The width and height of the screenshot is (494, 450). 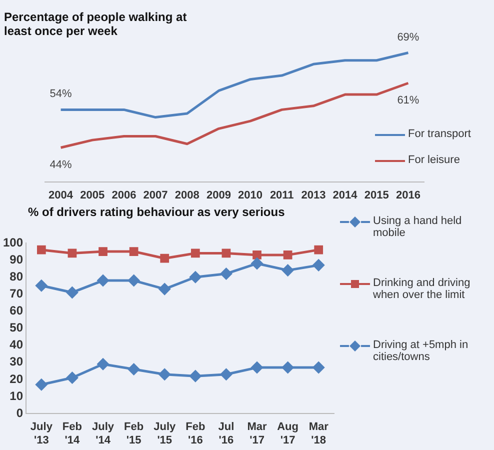 What do you see at coordinates (13, 242) in the screenshot?
I see `y-tick-label: 100` at bounding box center [13, 242].